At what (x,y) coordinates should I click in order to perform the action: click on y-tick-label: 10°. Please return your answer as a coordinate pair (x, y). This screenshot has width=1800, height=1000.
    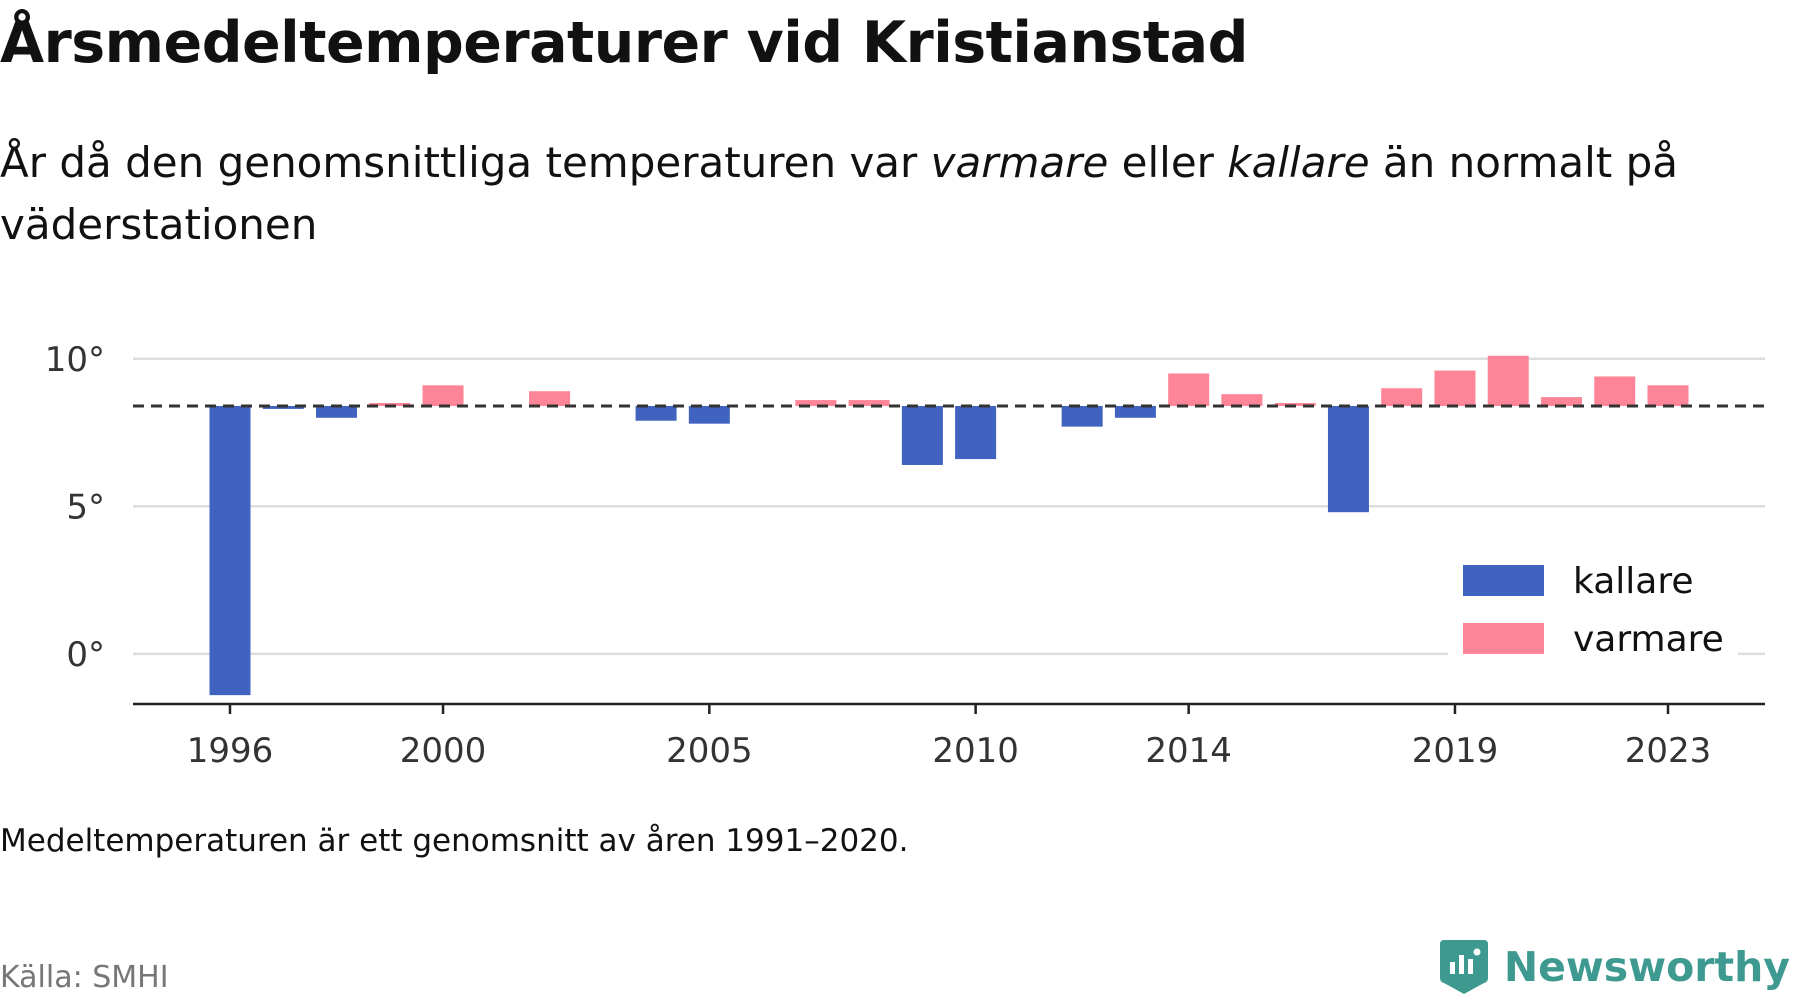
    Looking at the image, I should click on (75, 360).